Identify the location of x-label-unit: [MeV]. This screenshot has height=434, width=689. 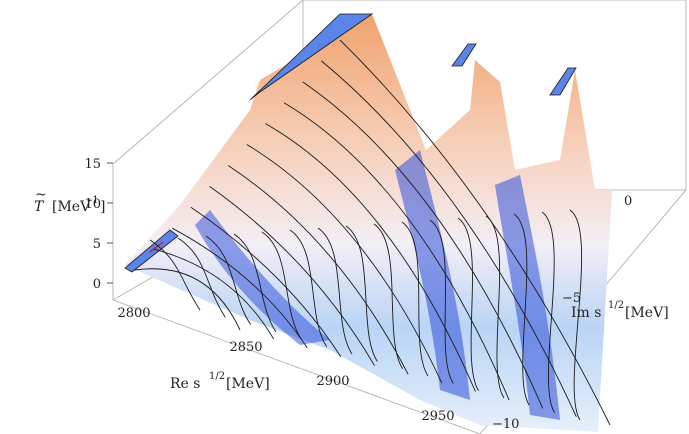
(248, 384).